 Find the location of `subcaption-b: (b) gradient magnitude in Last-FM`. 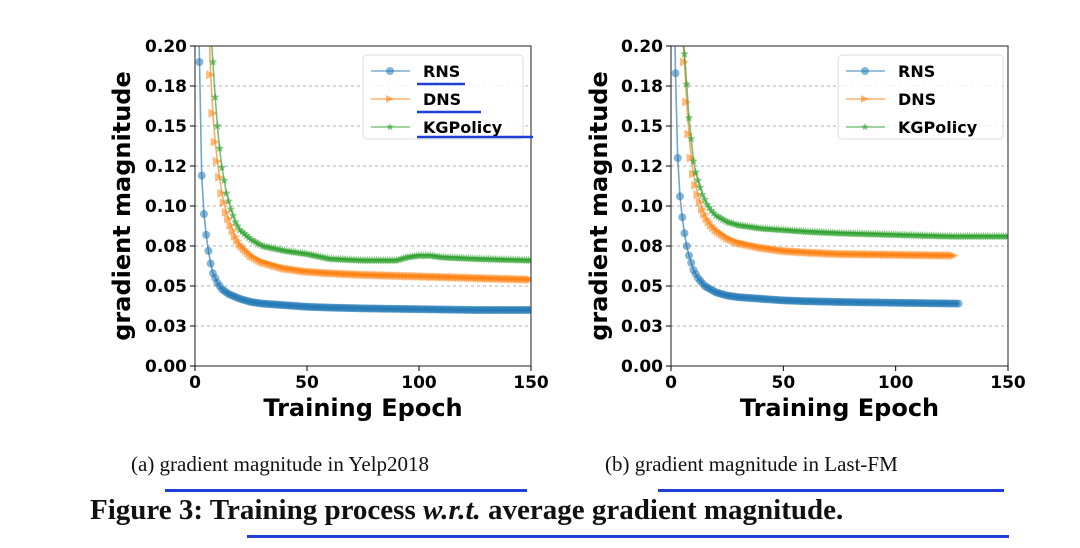

subcaption-b: (b) gradient magnitude in Last-FM is located at coordinates (751, 464).